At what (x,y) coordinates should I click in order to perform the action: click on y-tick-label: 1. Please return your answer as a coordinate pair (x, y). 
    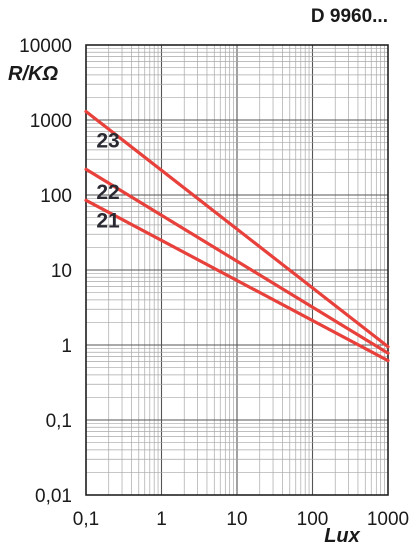
    Looking at the image, I should click on (66, 346).